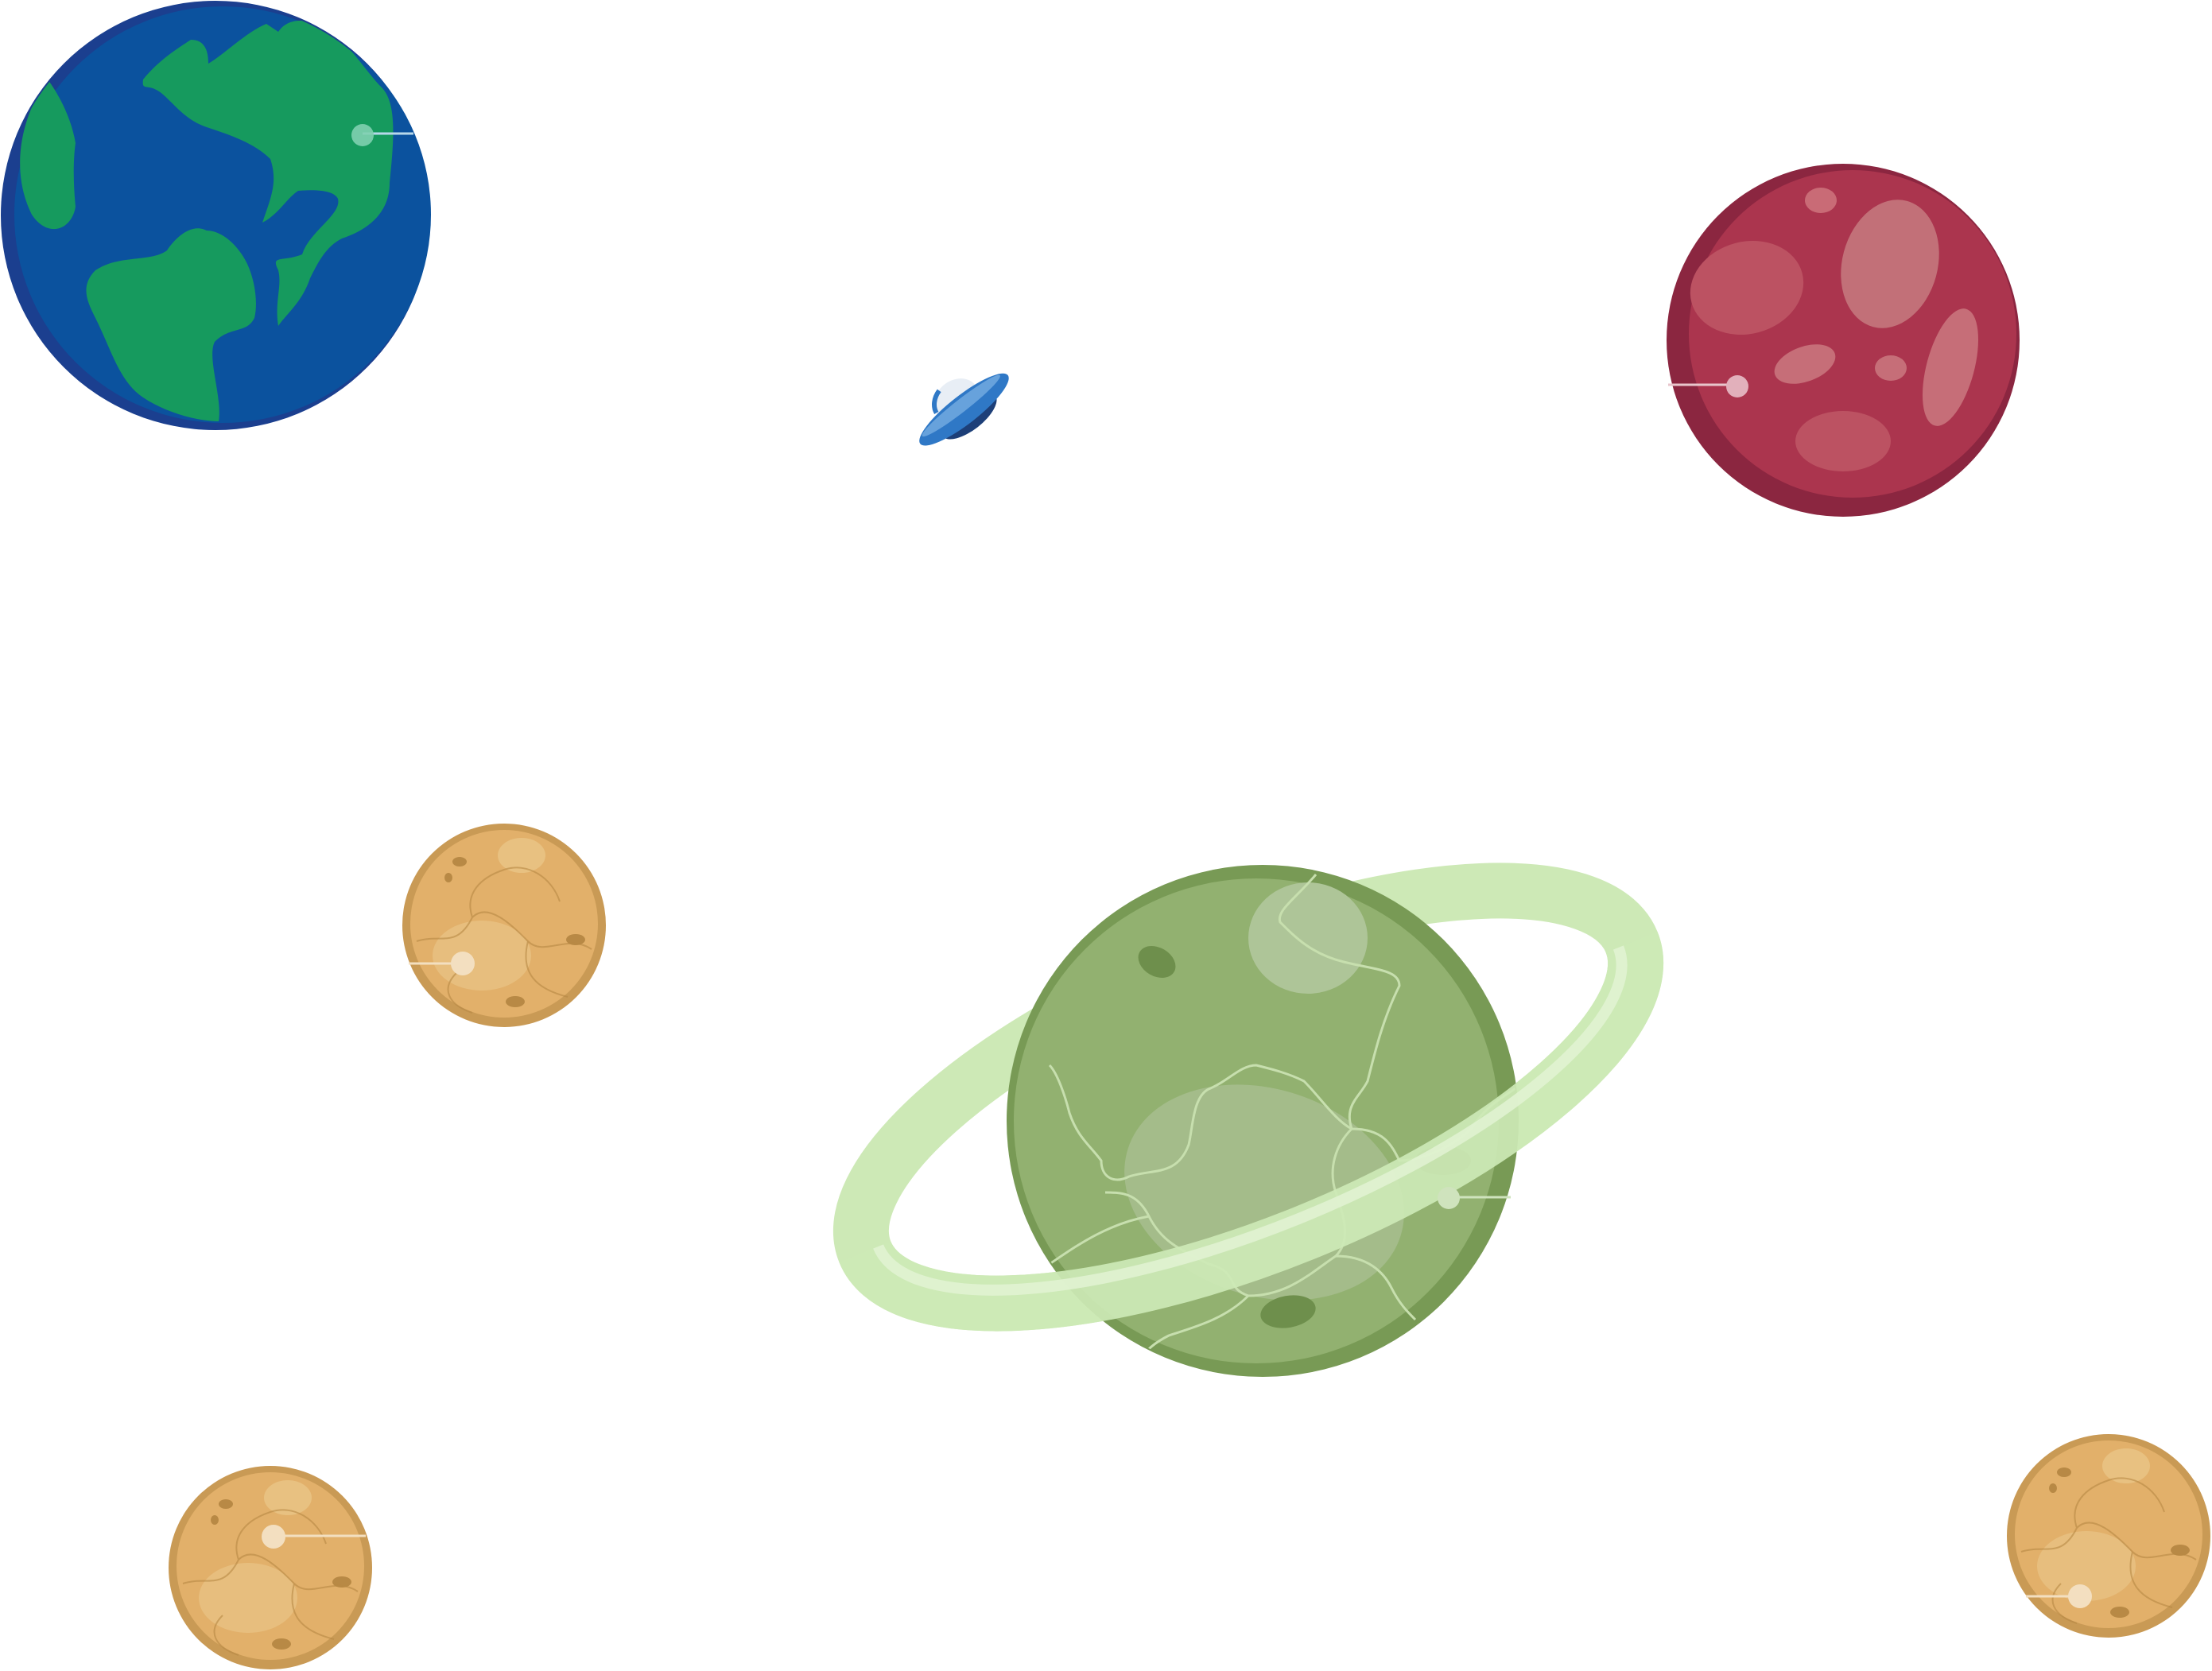 This screenshot has height=1671, width=2212. Describe the element at coordinates (964, 409) in the screenshot. I see `ufo-icon` at that location.